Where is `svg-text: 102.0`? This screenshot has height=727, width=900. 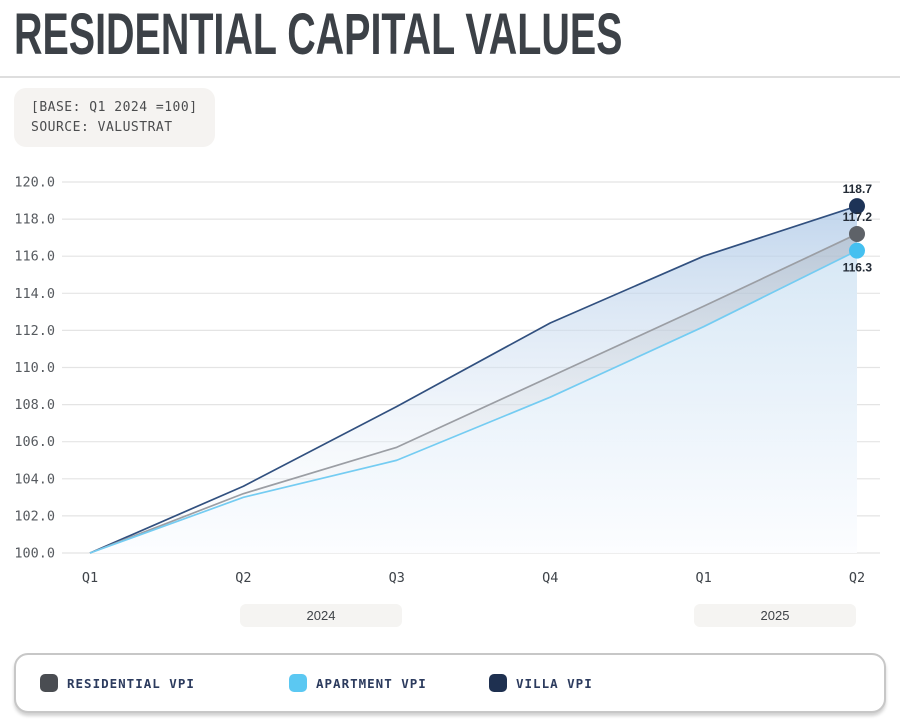
svg-text: 102.0 is located at coordinates (34, 516).